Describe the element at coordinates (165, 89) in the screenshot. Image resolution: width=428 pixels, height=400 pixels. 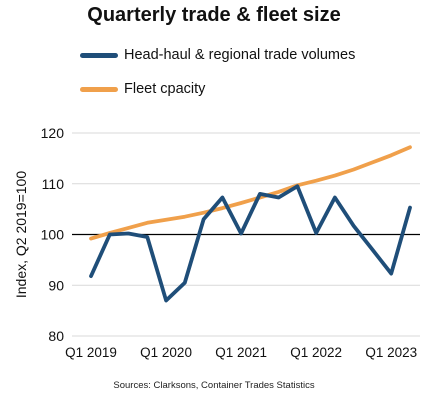
I see `legend-label-fleet-capacity: Fleet cpacity` at that location.